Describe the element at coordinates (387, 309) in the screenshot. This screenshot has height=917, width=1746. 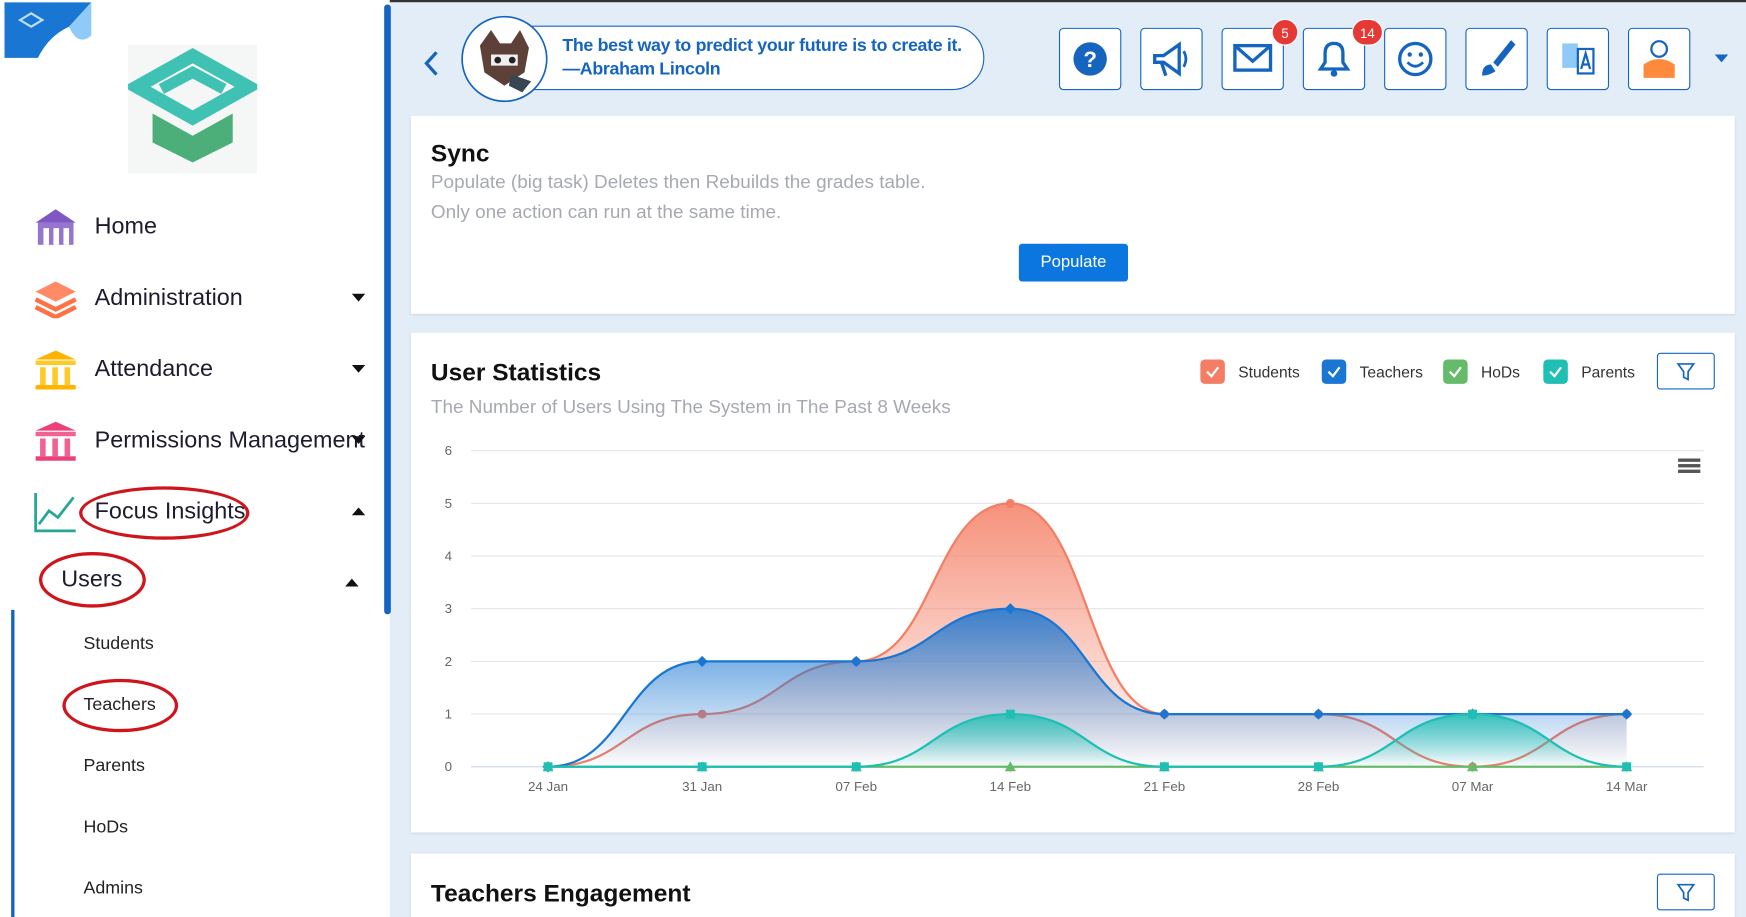
I see `scrollbar` at that location.